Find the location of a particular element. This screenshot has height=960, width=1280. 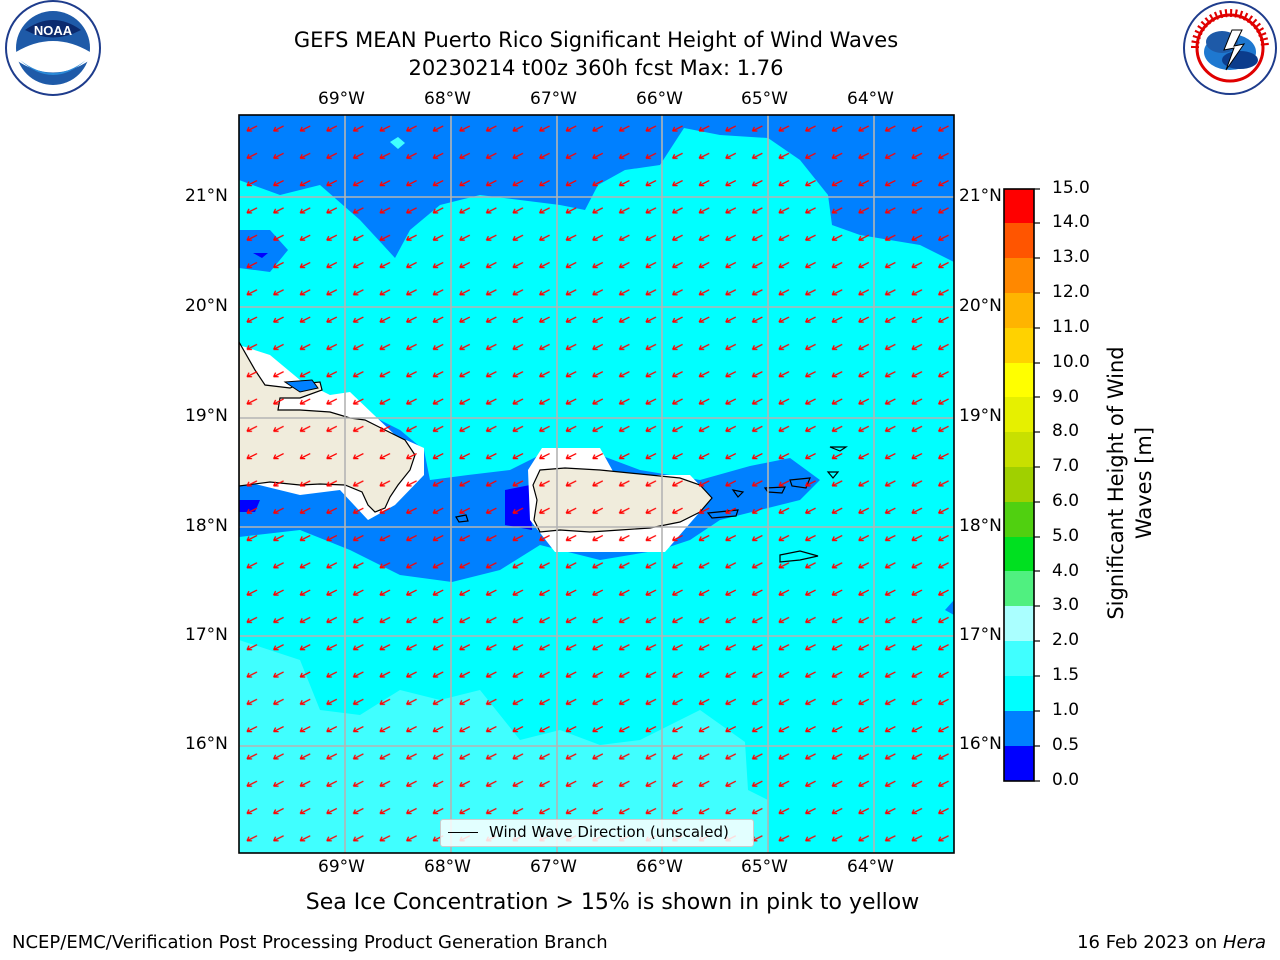

colorbar-tick: 9.0 is located at coordinates (1066, 397).